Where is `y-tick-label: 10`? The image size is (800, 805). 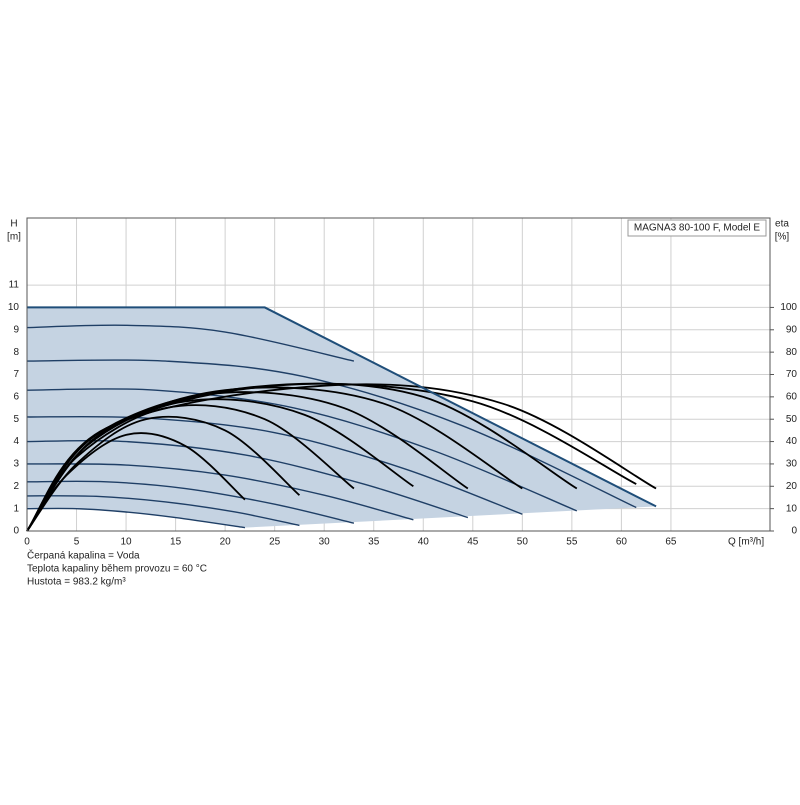
y-tick-label: 10 is located at coordinates (14, 307).